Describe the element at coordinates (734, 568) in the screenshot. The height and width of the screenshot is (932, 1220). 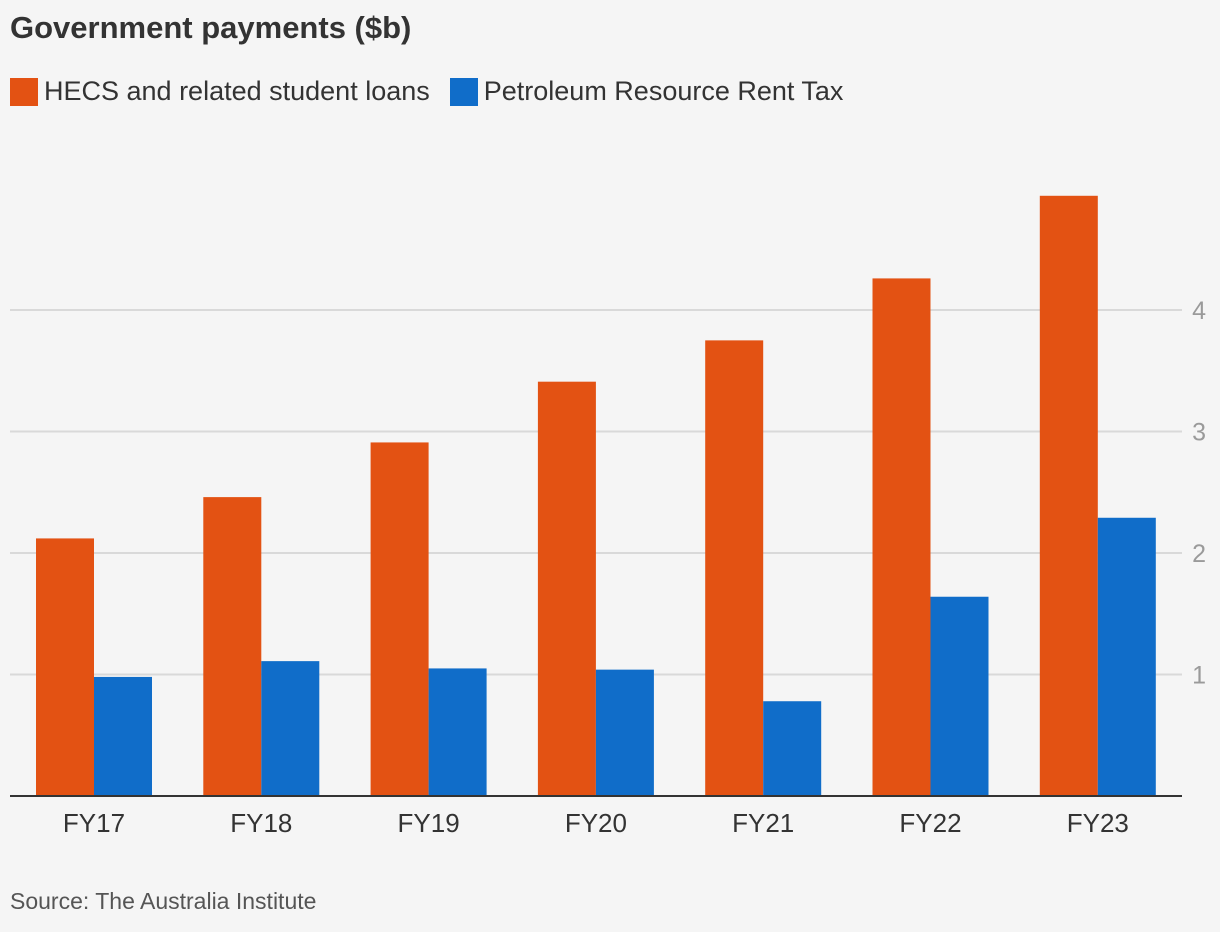
I see `bar-hecs-fy21` at that location.